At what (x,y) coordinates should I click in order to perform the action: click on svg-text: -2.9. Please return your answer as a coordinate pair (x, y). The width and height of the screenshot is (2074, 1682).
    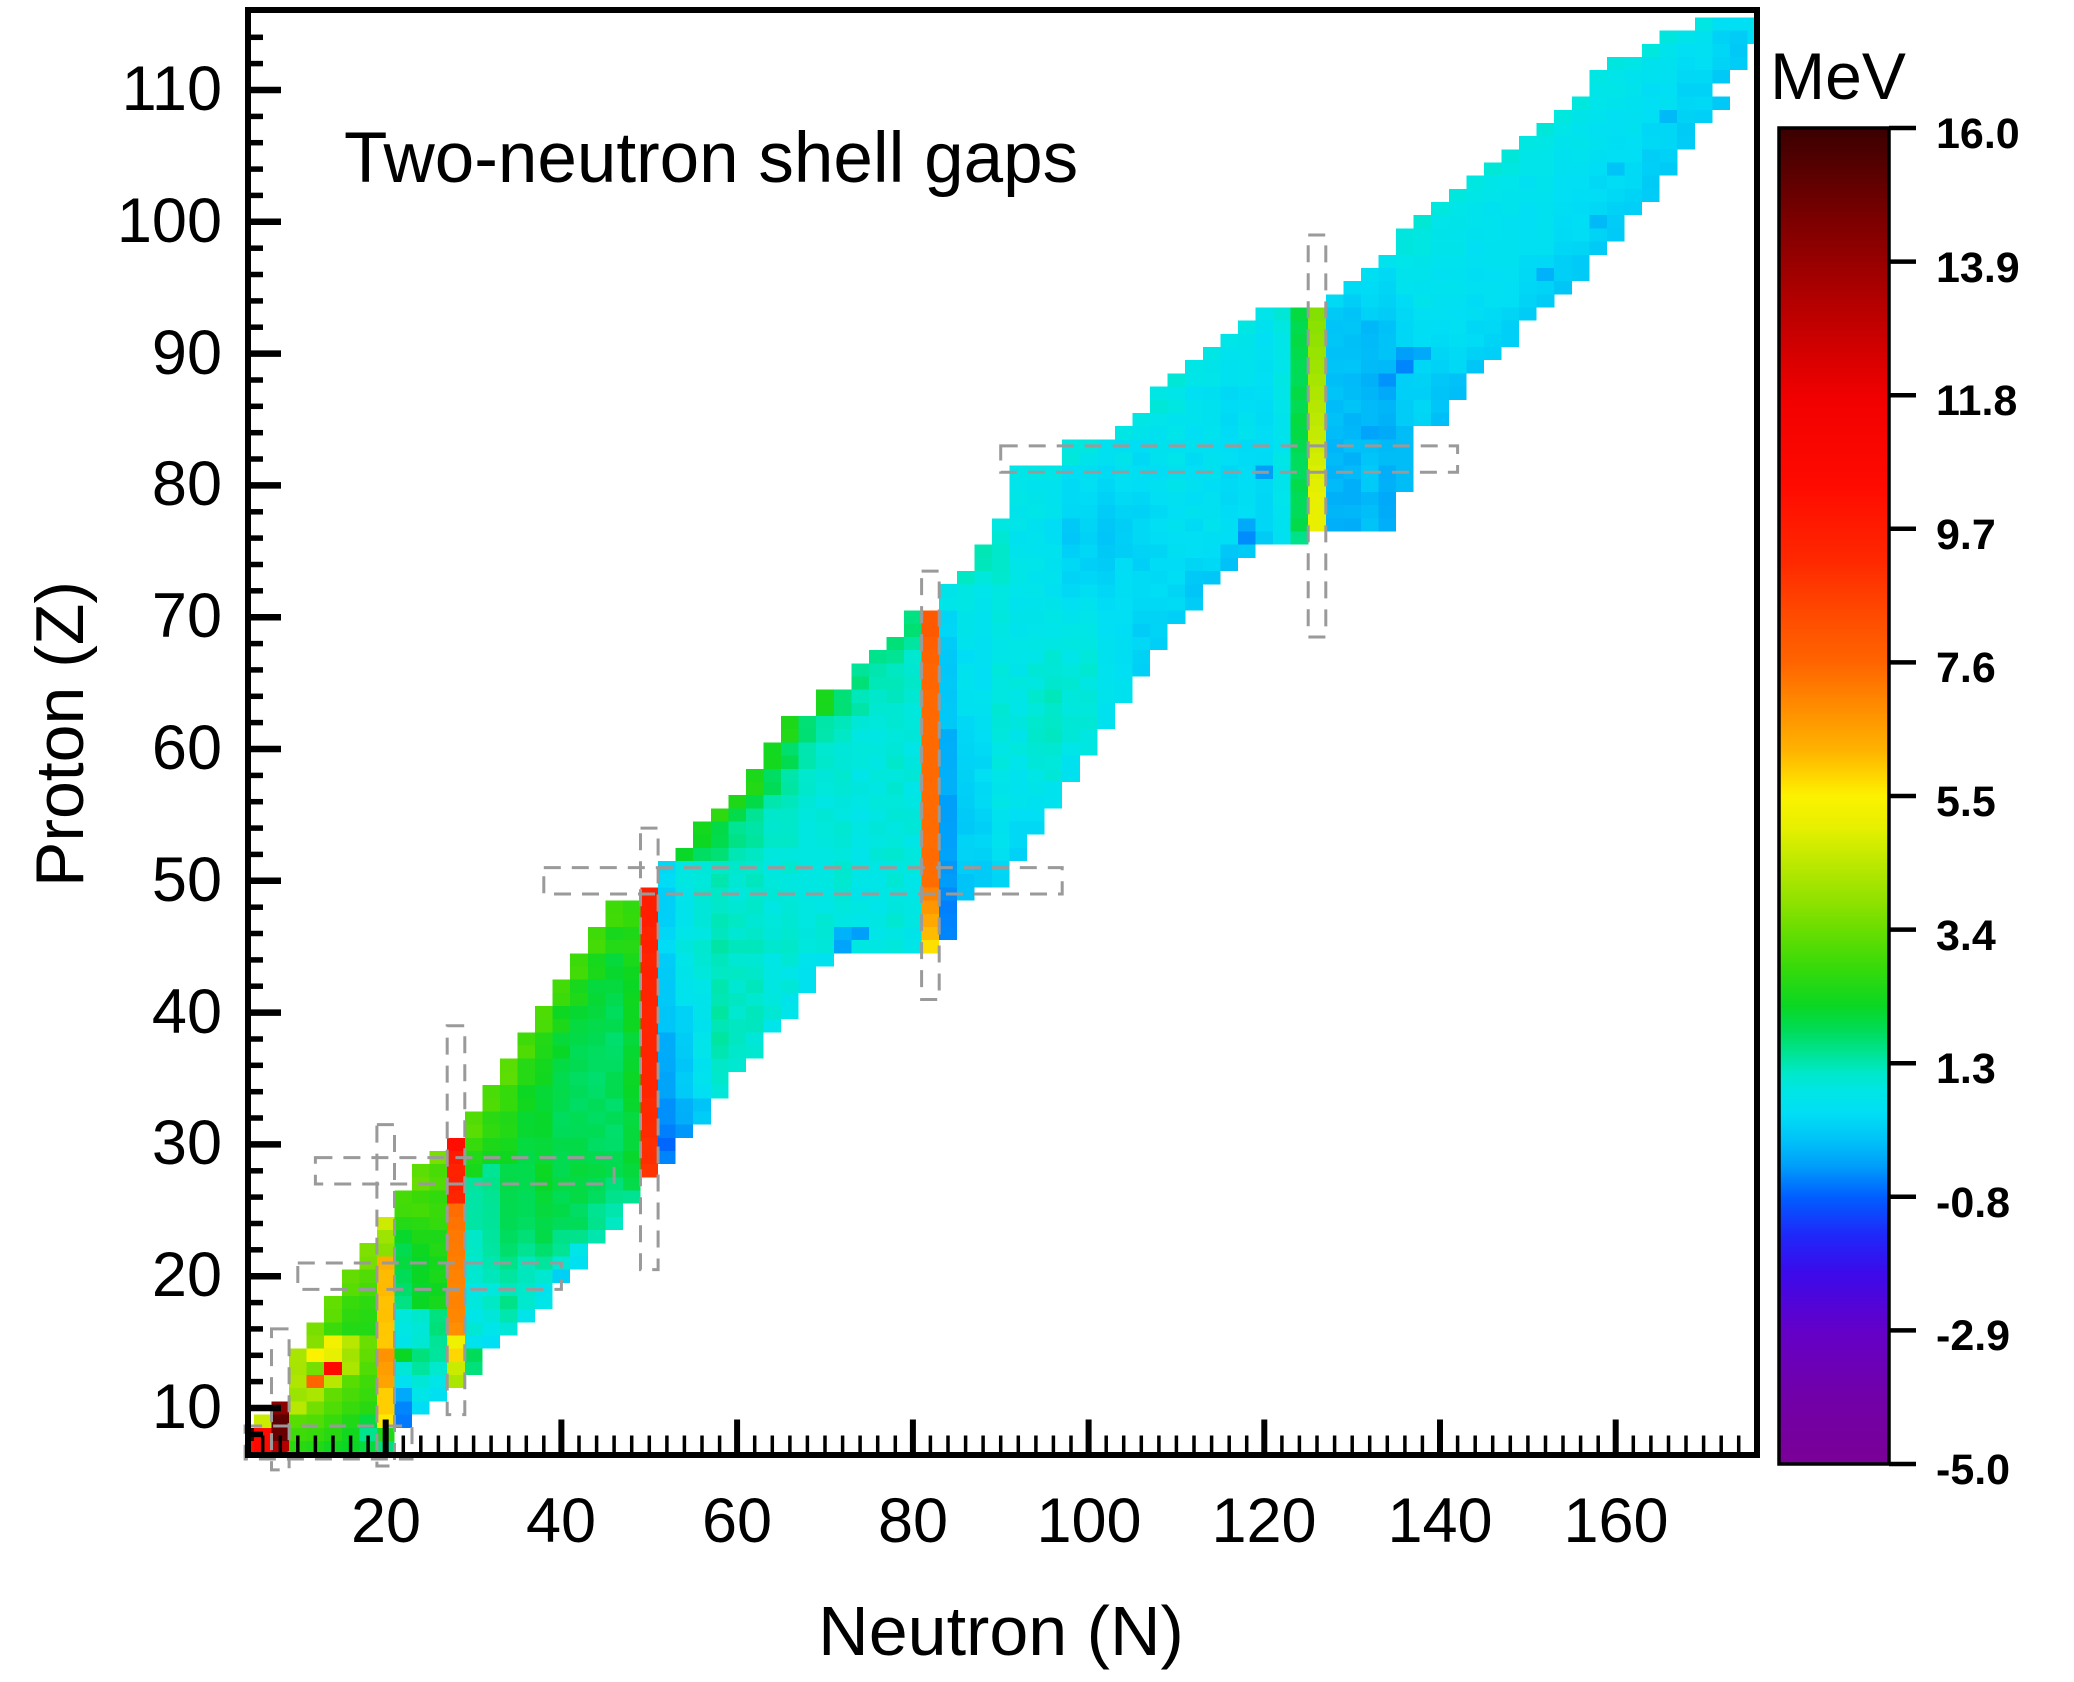
    Looking at the image, I should click on (1973, 1336).